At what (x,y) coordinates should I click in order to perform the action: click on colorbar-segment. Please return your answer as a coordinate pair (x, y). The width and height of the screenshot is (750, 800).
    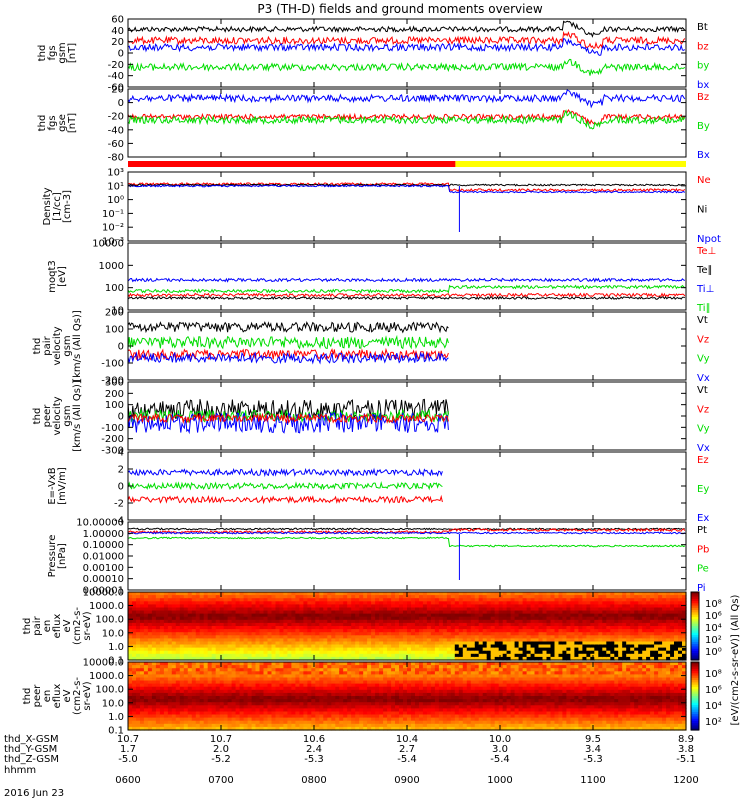
    Looking at the image, I should click on (695, 645).